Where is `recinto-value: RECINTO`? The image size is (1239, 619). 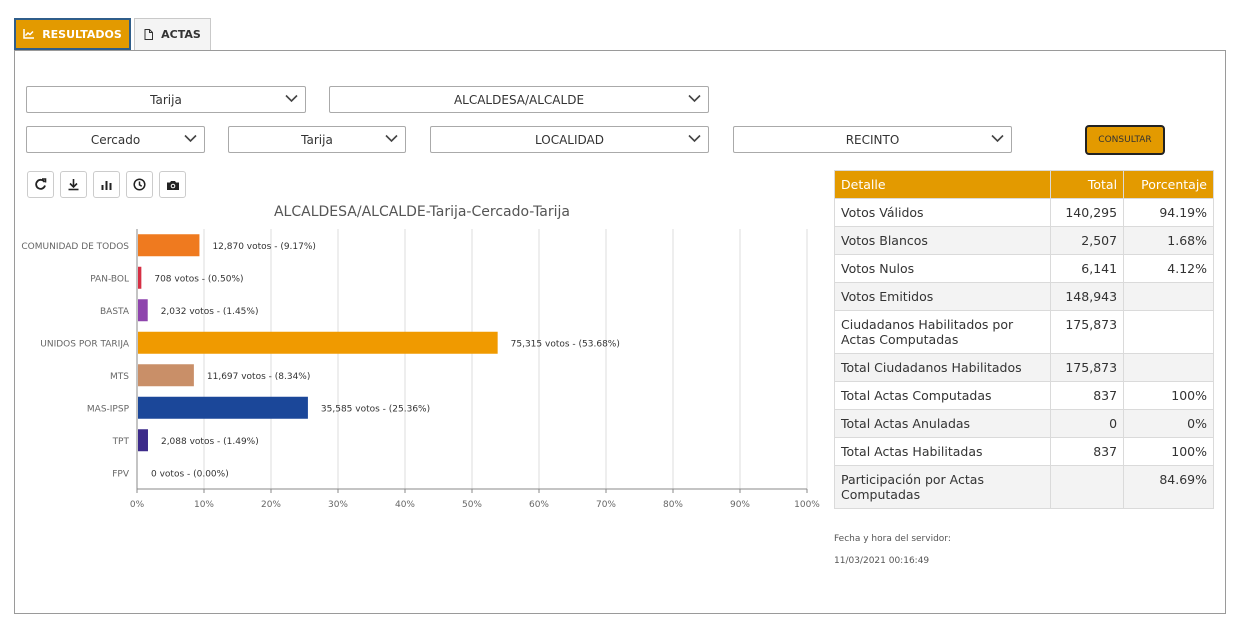
recinto-value: RECINTO is located at coordinates (872, 139).